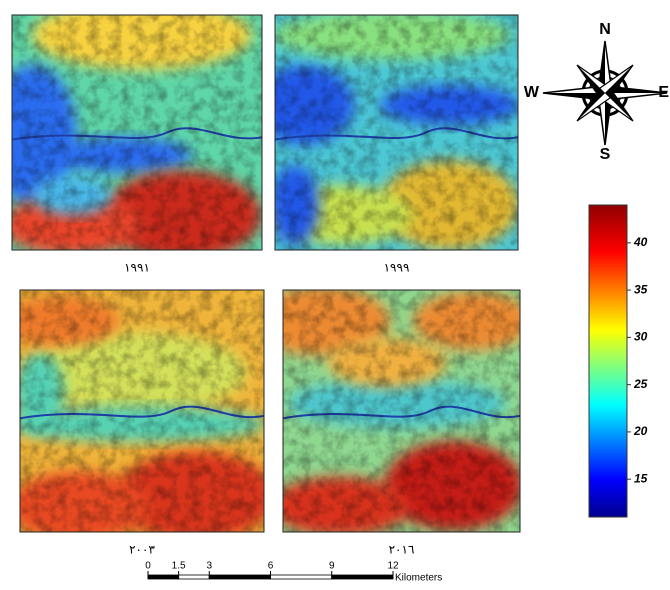 The height and width of the screenshot is (590, 670). I want to click on north-label: N, so click(605, 29).